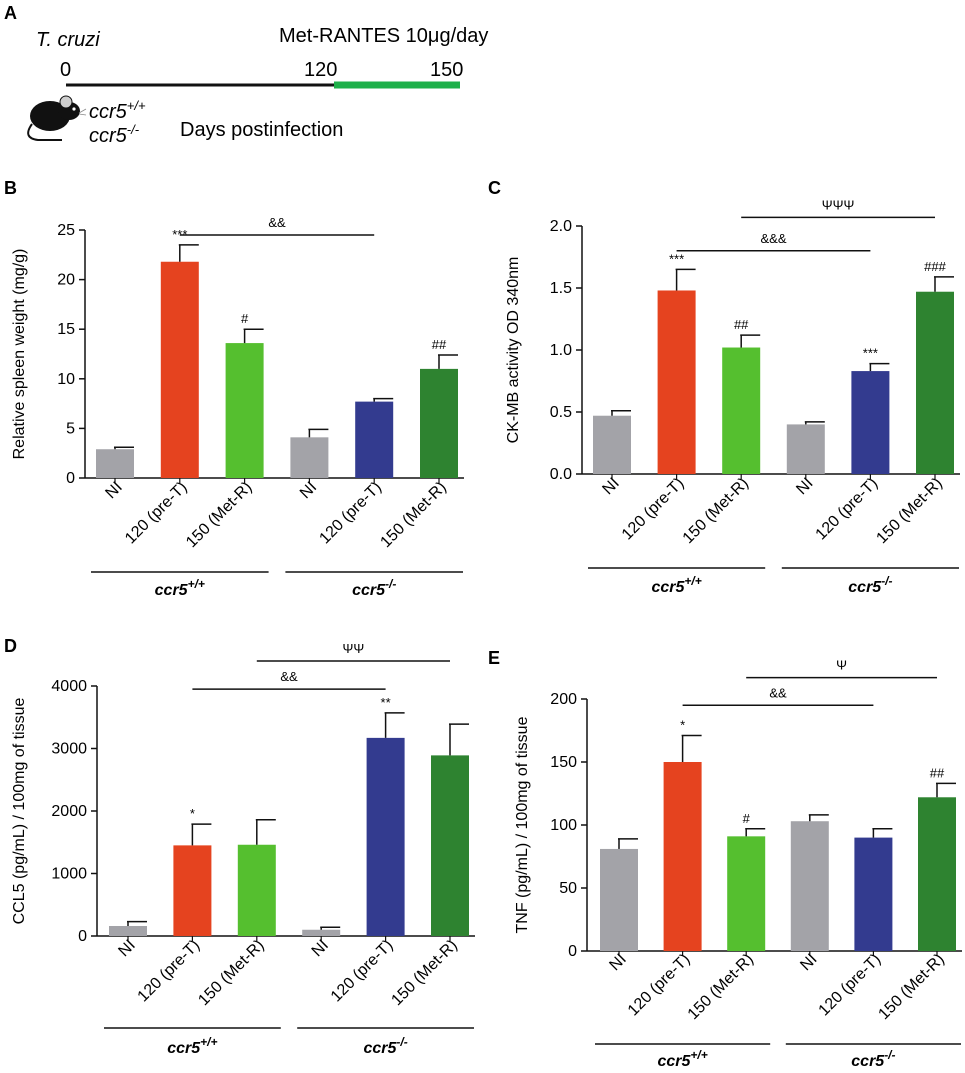 This screenshot has height=1073, width=965. Describe the element at coordinates (66, 329) in the screenshot. I see `y-tick-label: 15` at that location.